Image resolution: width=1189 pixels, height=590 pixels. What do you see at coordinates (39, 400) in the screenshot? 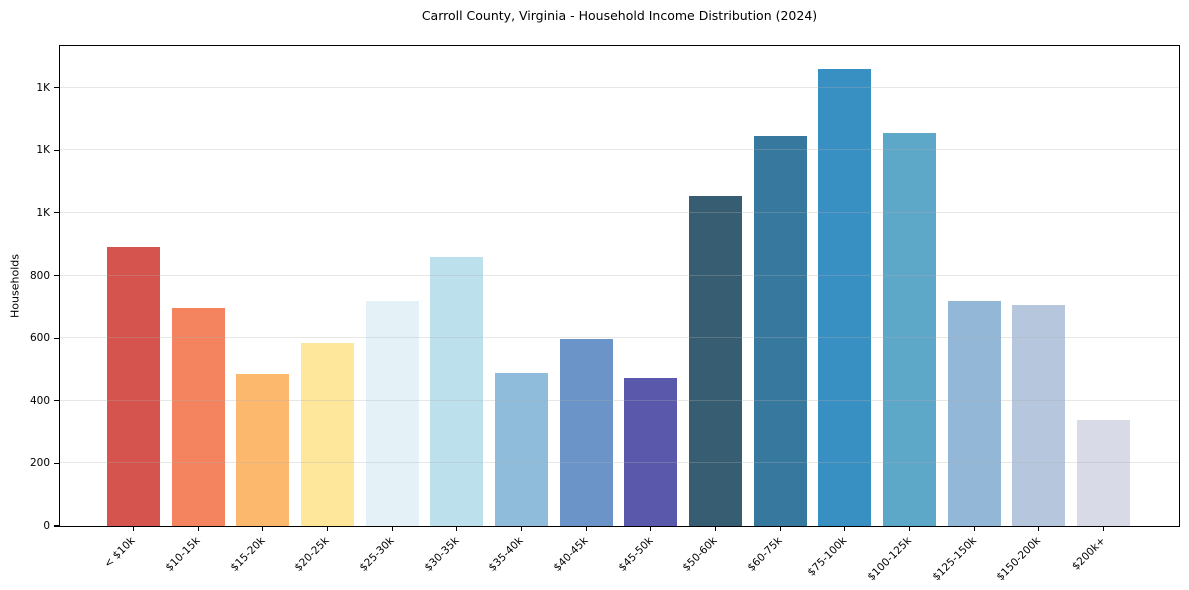
I see `y-tick-label: 400` at bounding box center [39, 400].